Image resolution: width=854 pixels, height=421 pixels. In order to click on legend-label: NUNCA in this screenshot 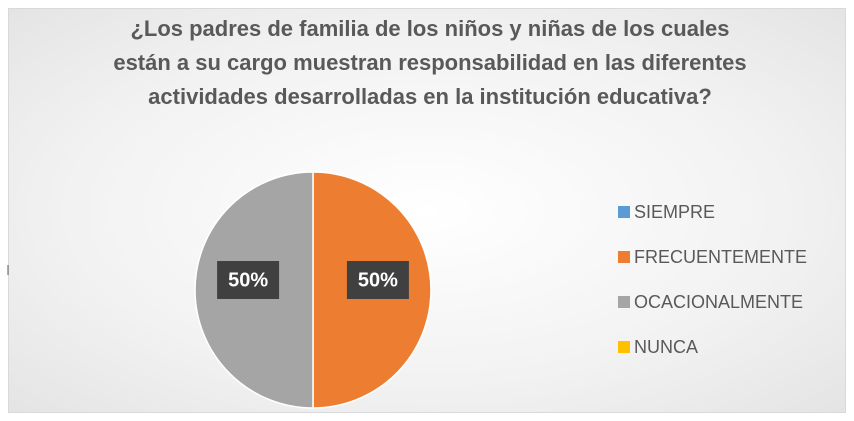, I will do `click(666, 347)`.